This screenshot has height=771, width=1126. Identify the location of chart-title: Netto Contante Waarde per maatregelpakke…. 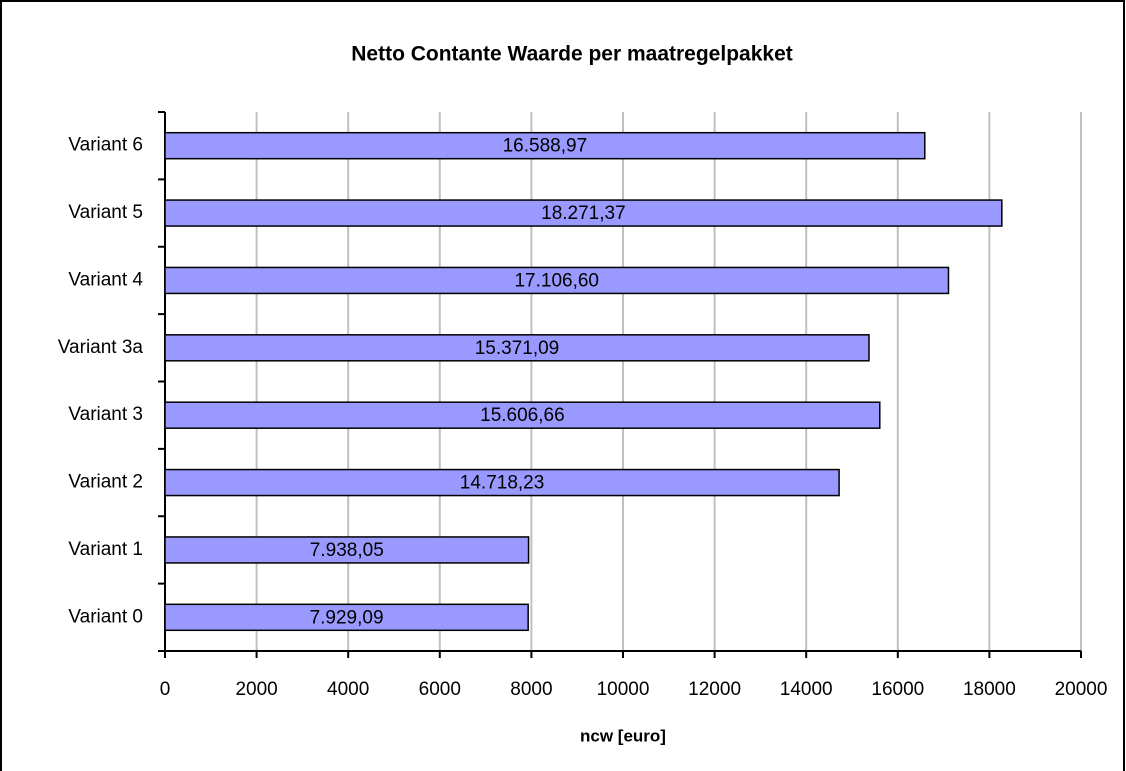
(572, 54).